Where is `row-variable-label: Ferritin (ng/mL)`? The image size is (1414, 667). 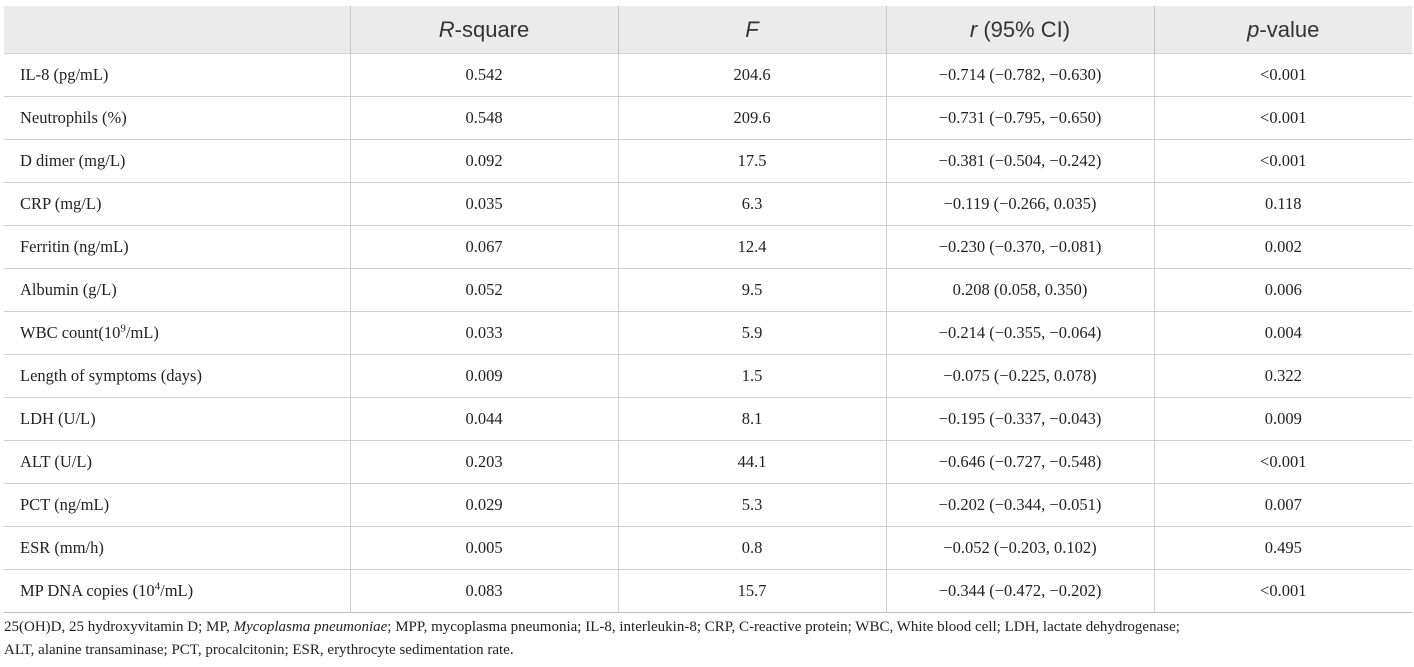
row-variable-label: Ferritin (ng/mL) is located at coordinates (177, 247).